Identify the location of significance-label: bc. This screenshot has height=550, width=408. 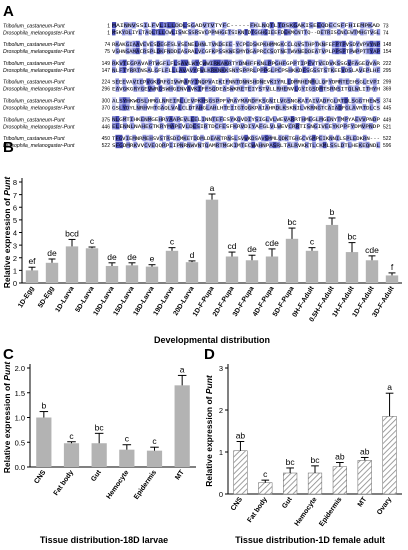
(353, 237).